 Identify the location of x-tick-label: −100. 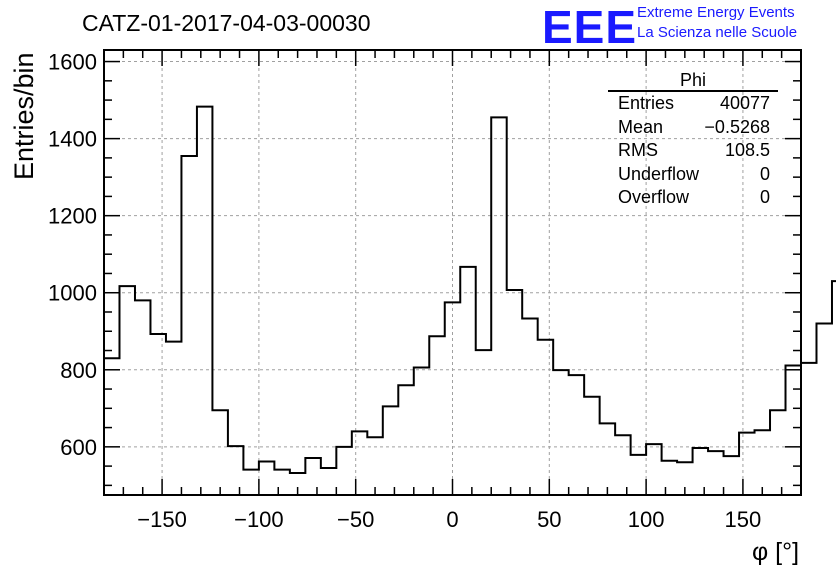
(259, 519).